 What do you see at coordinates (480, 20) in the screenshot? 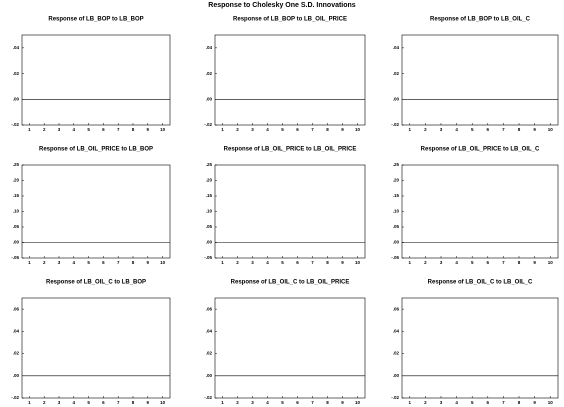
I see `panel-title: Response of LB_BOP to LB_OIL_C` at bounding box center [480, 20].